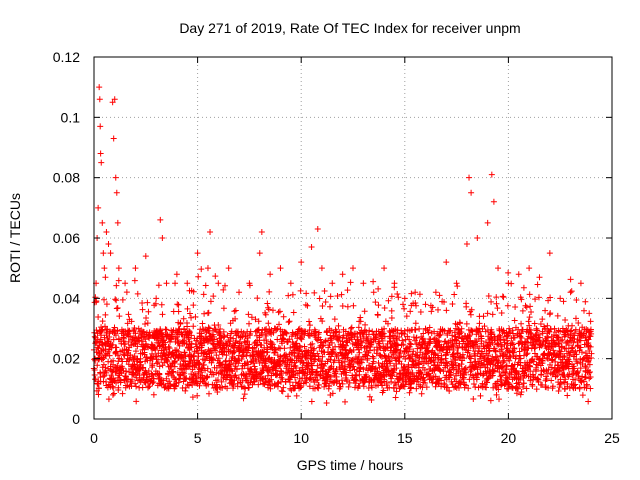 The image size is (640, 480). What do you see at coordinates (350, 465) in the screenshot?
I see `x-axis-label: GPS time / hours` at bounding box center [350, 465].